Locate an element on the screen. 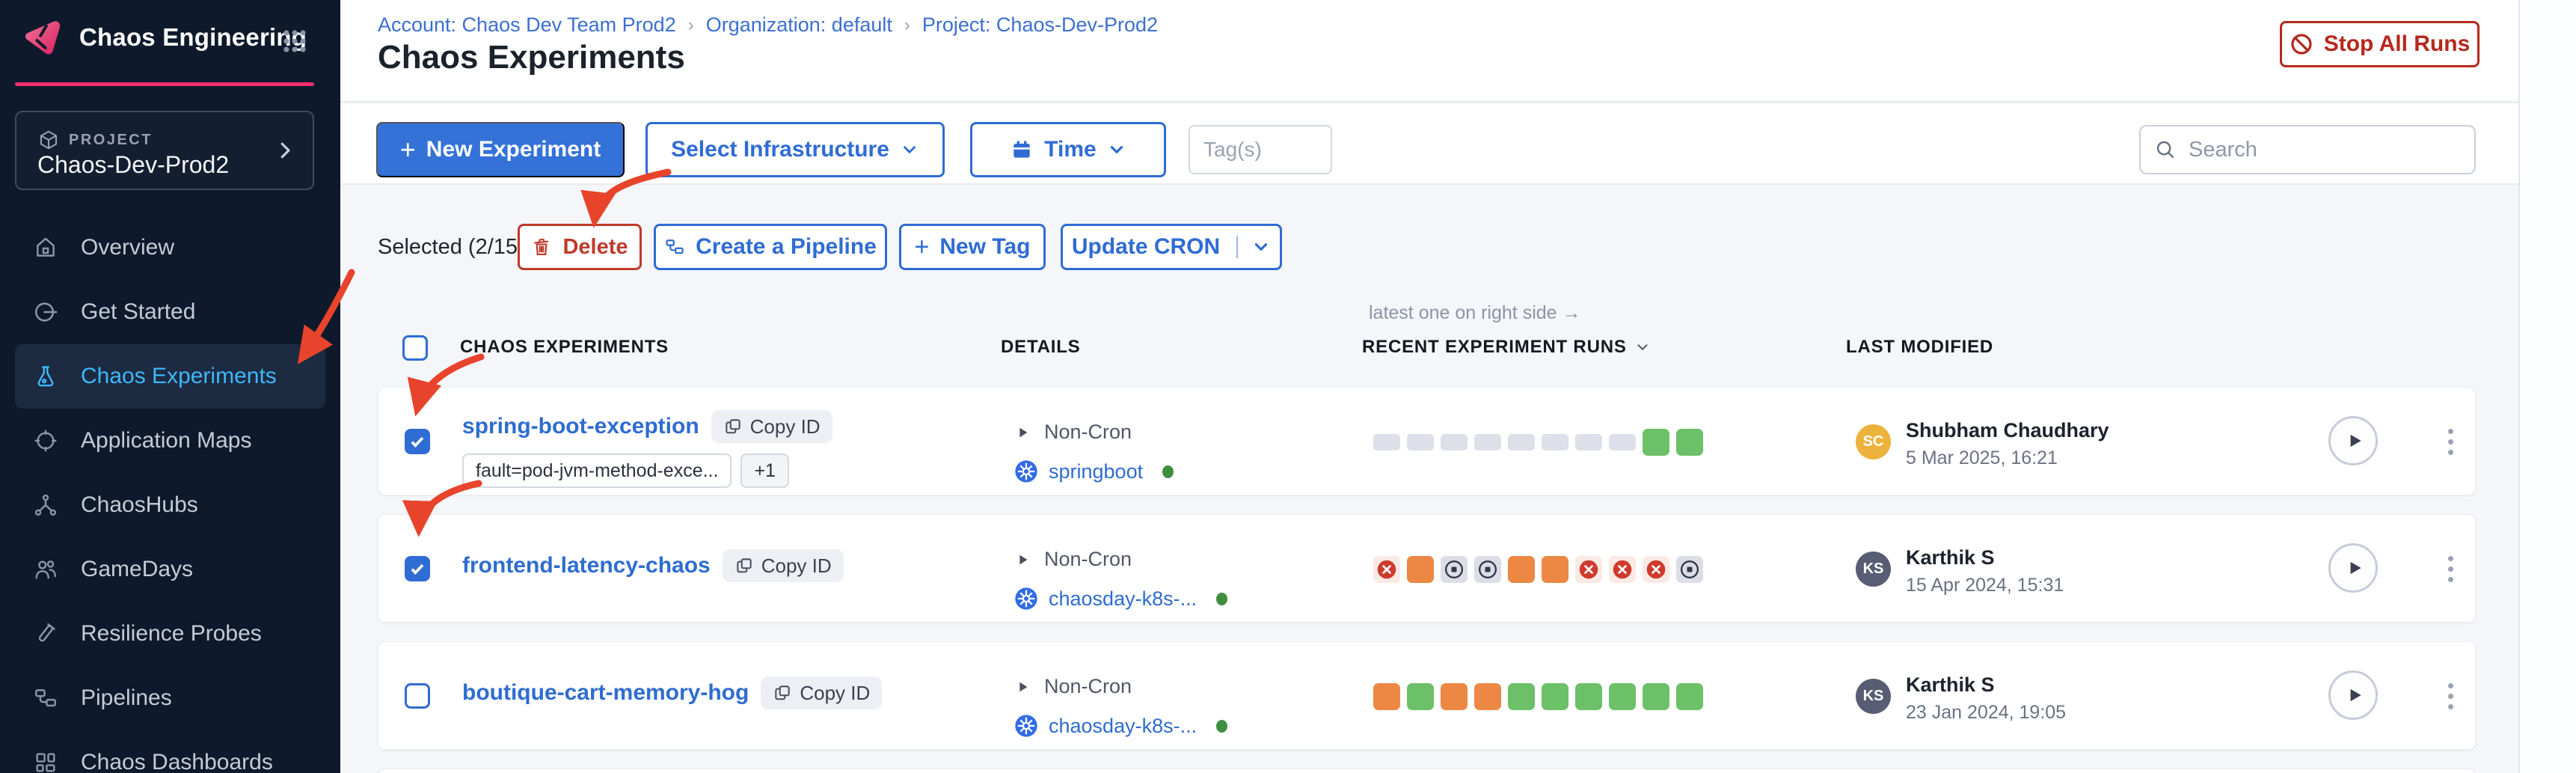 The width and height of the screenshot is (2576, 773). sidebar-item-label: Application Maps is located at coordinates (166, 440).